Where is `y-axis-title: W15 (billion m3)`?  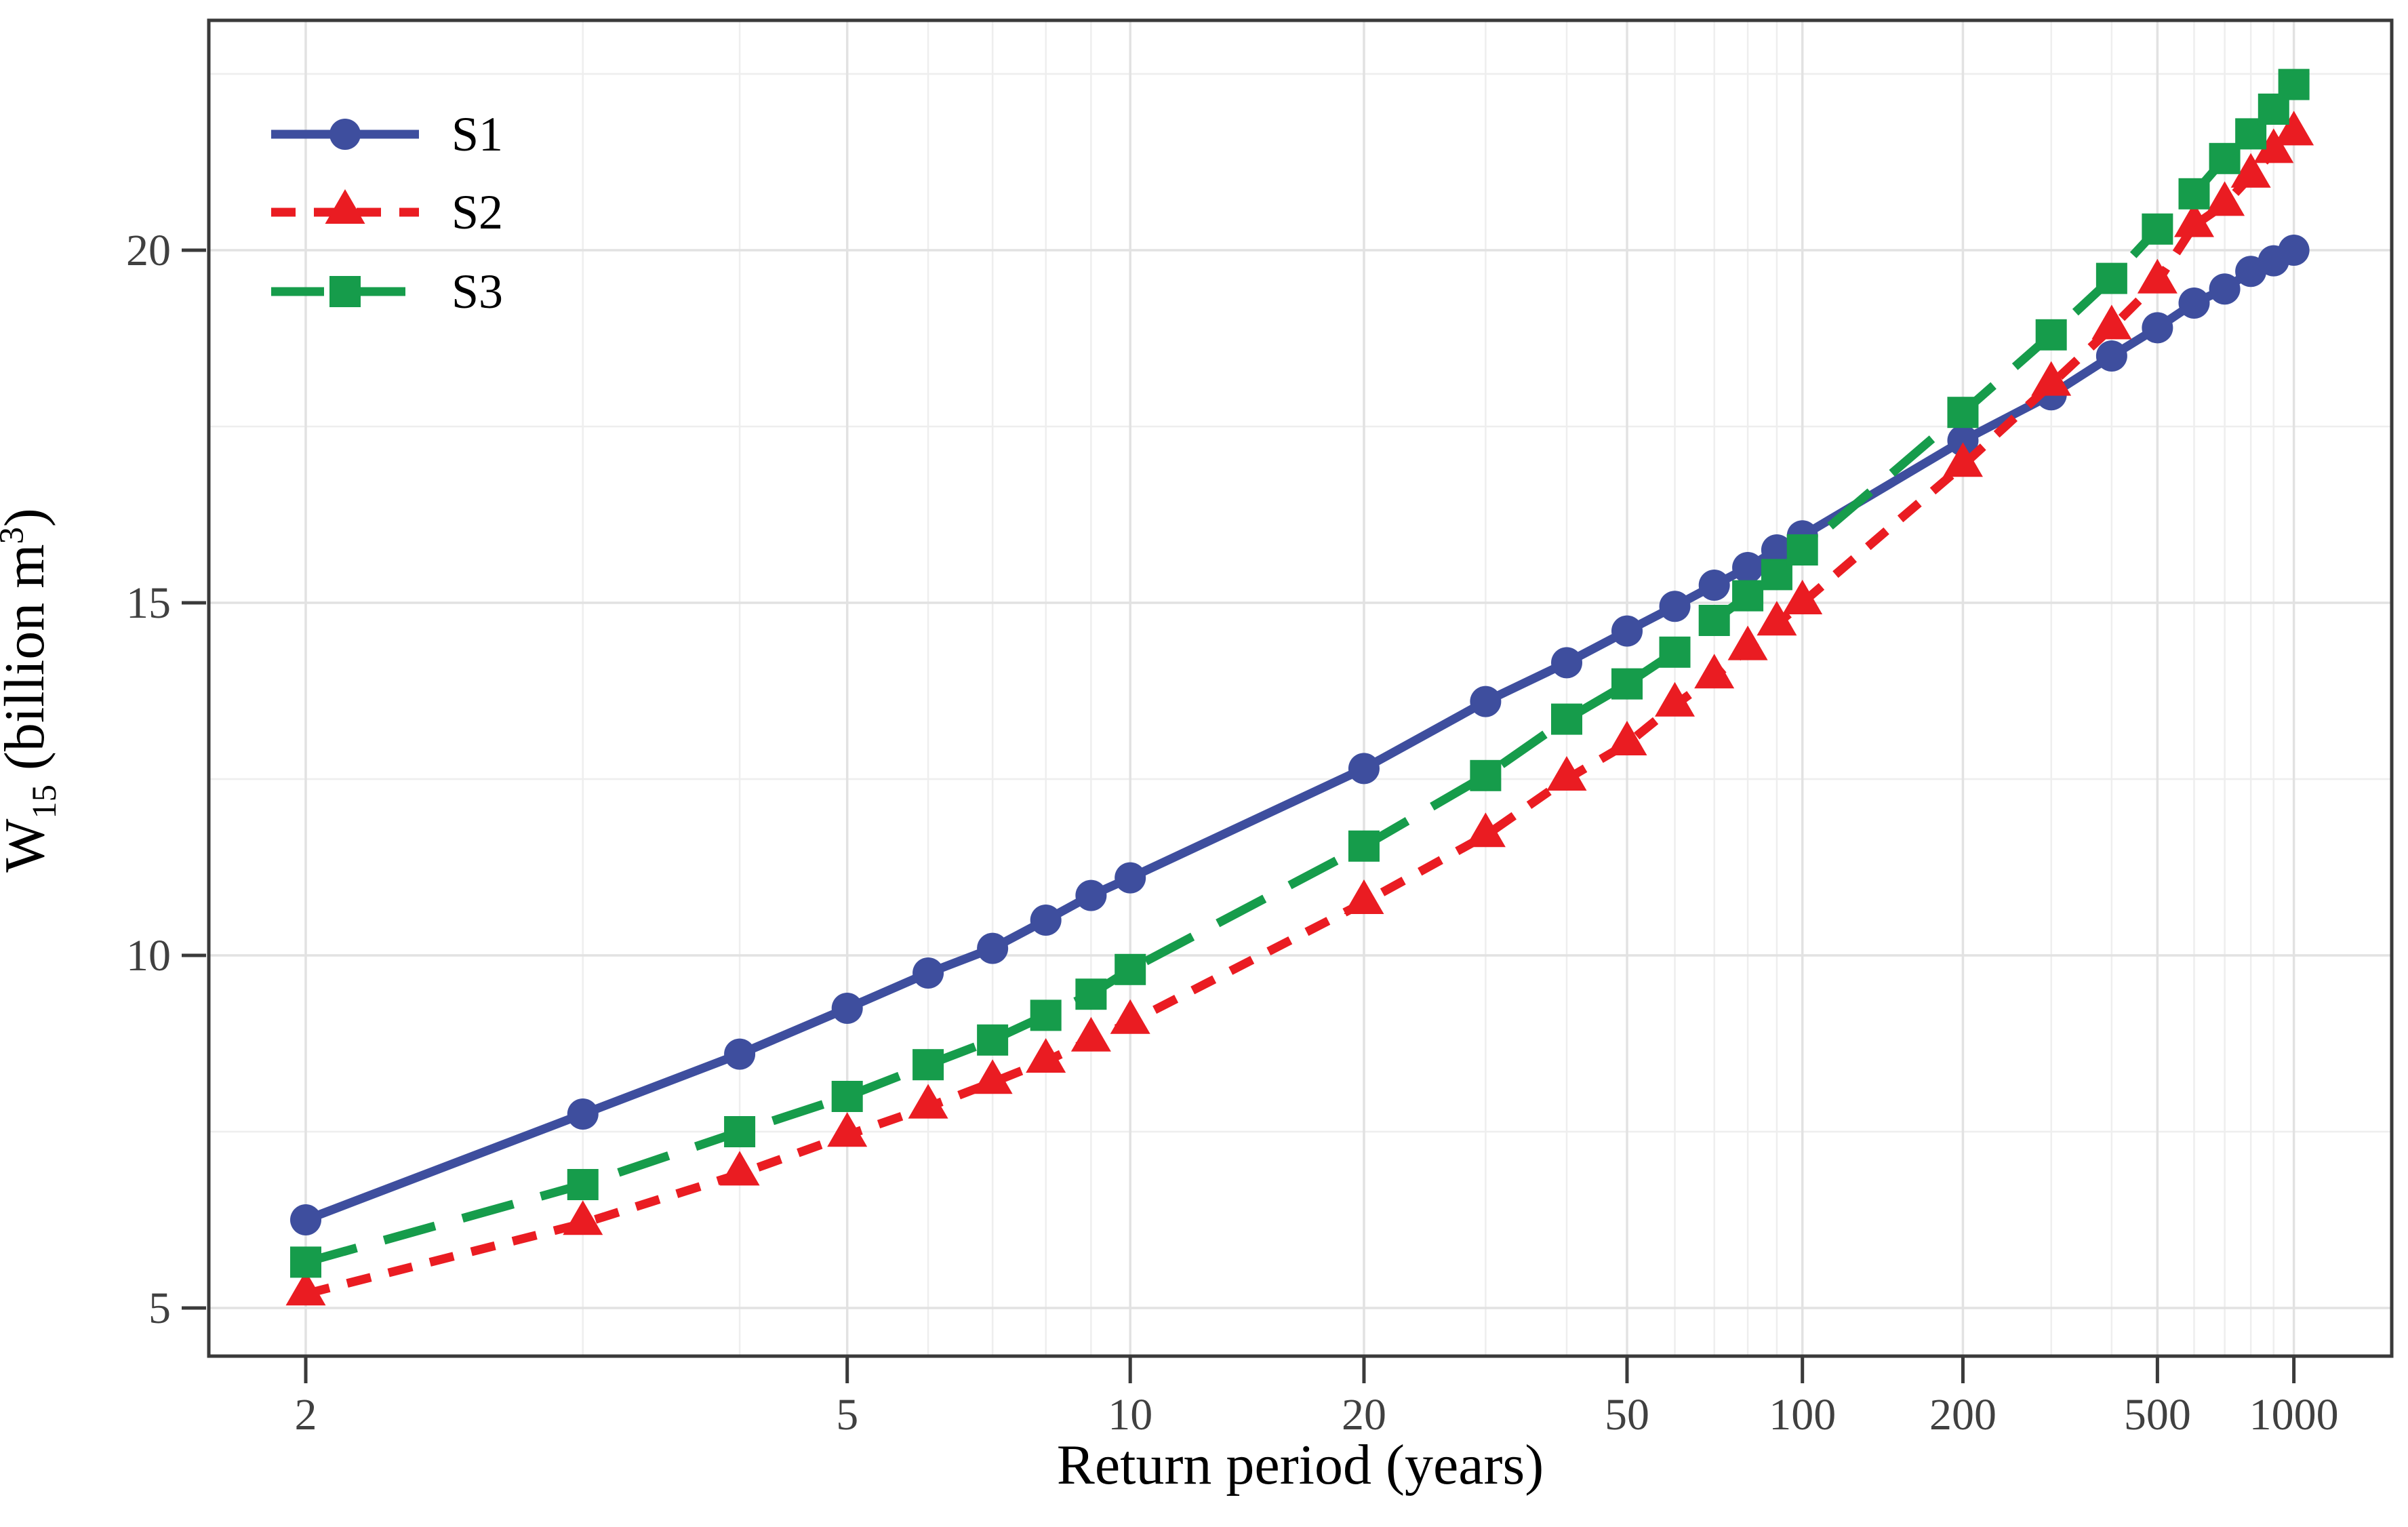
y-axis-title: W15 (billion m3) is located at coordinates (31, 690).